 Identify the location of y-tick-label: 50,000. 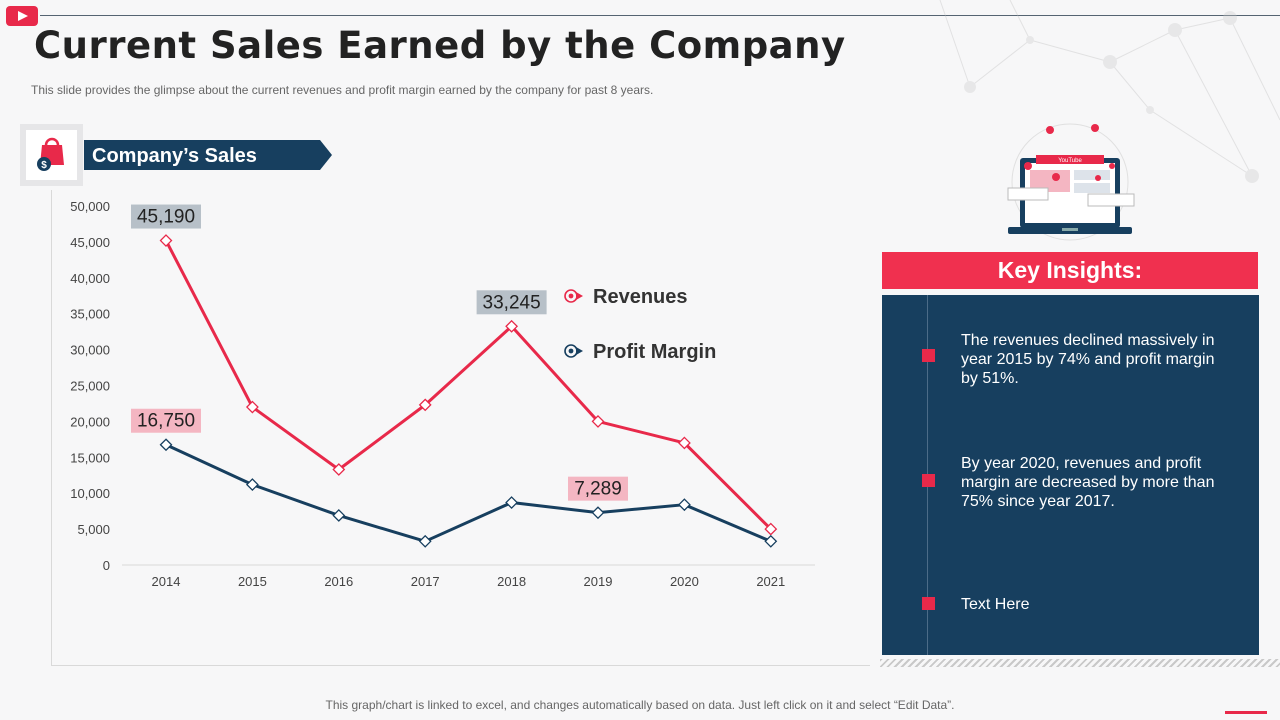
(90, 206).